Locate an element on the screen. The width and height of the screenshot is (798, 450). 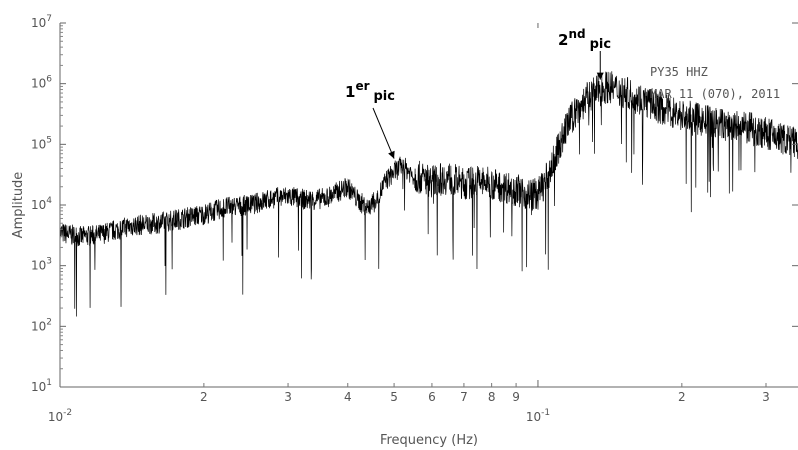
x-minor-tick-label: 5 is located at coordinates (394, 397).